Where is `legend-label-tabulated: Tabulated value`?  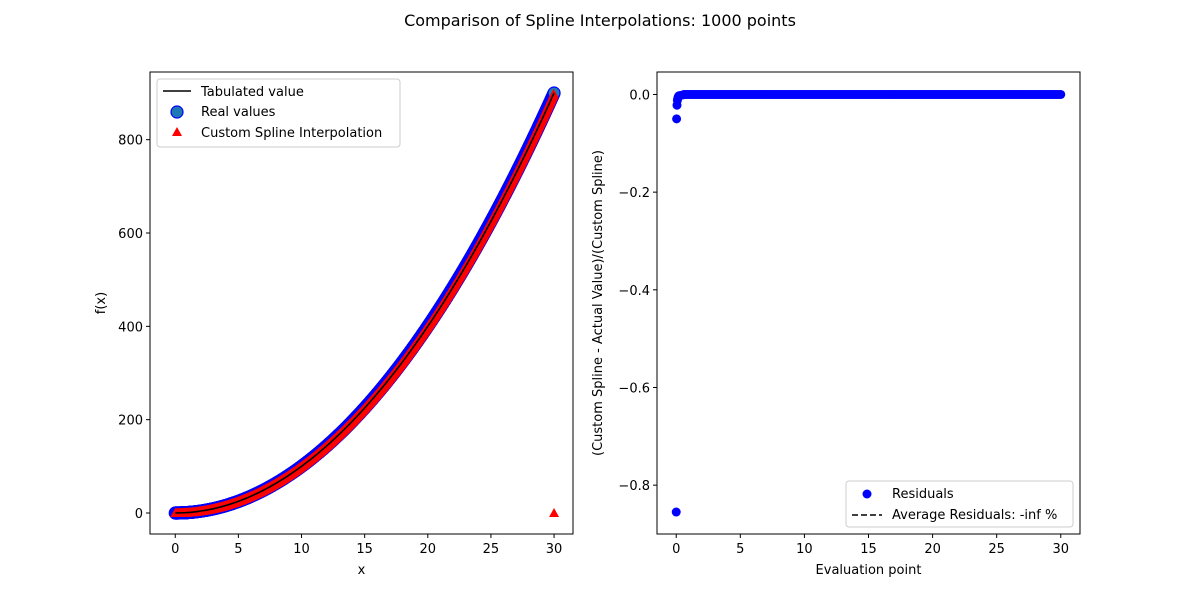
legend-label-tabulated: Tabulated value is located at coordinates (252, 92).